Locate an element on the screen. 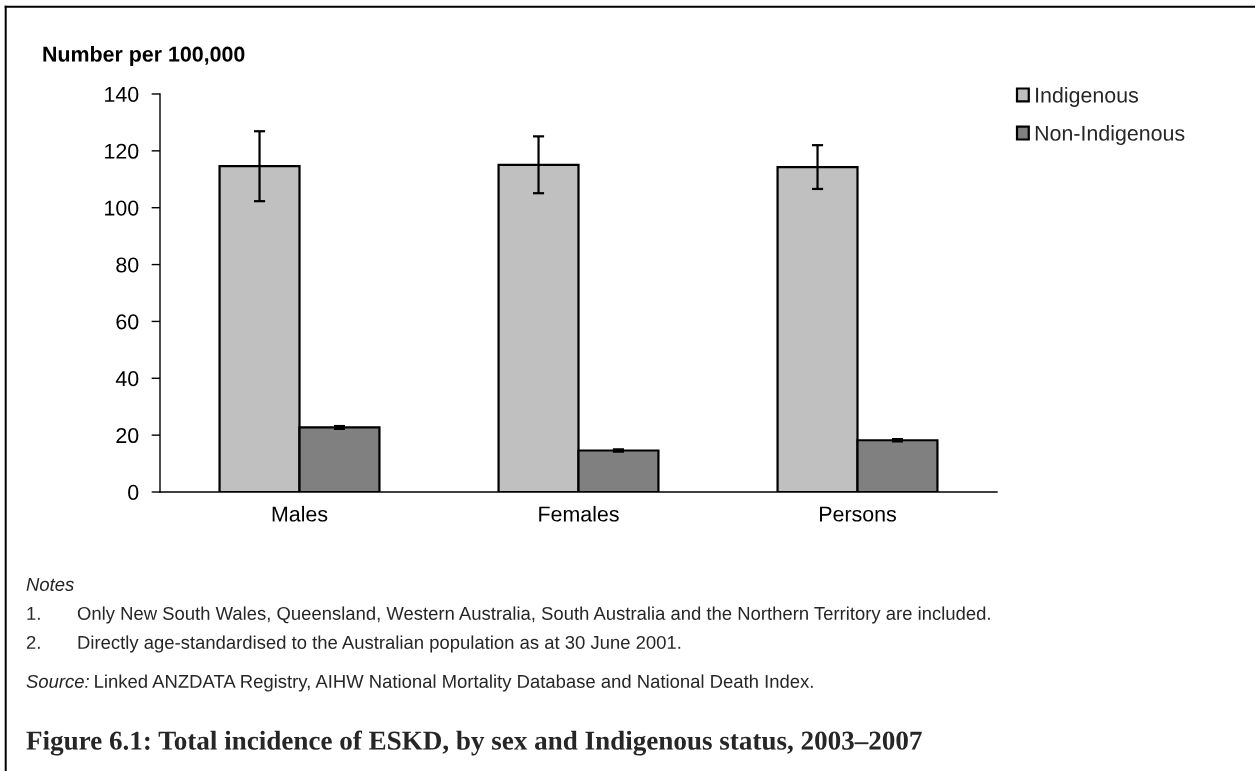  y-tick-label: 20 is located at coordinates (127, 435).